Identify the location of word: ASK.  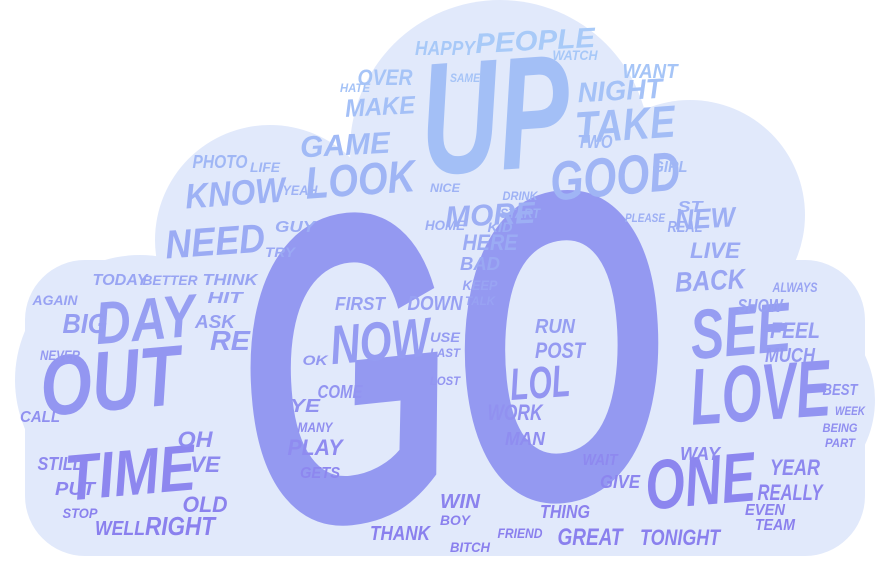
(215, 322).